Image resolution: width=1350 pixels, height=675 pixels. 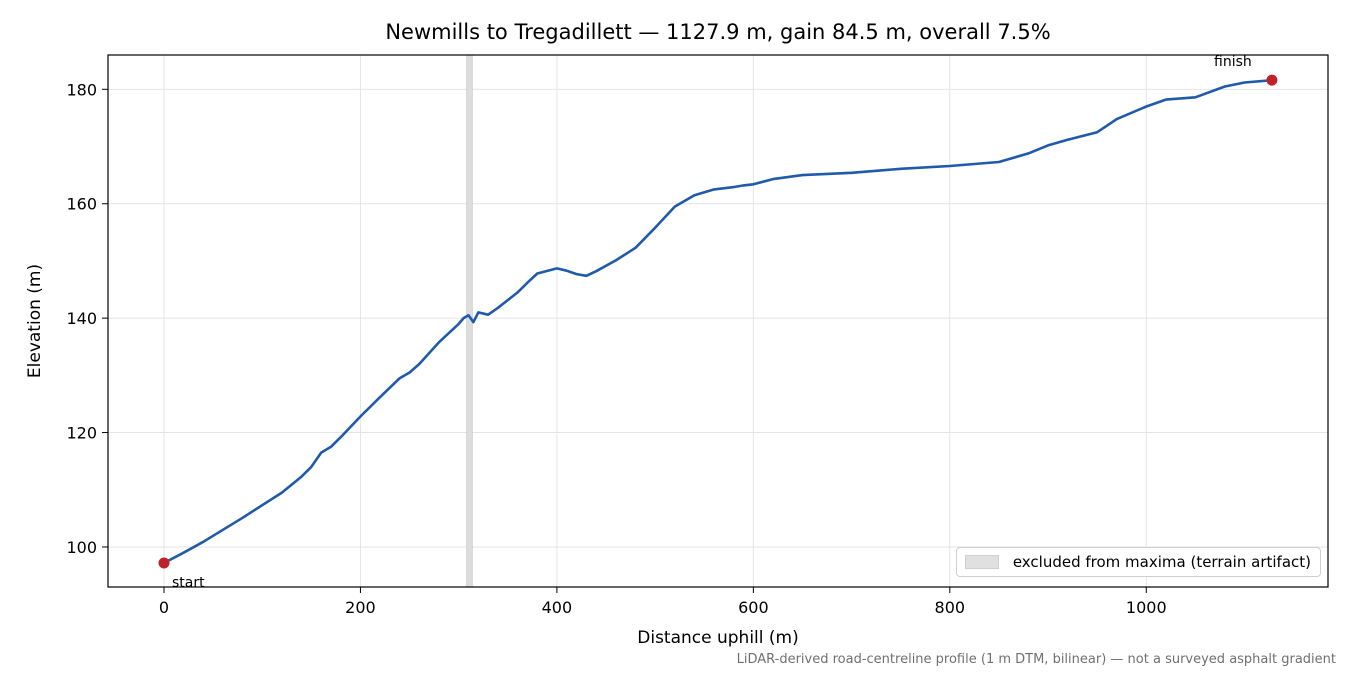 What do you see at coordinates (35, 321) in the screenshot?
I see `y-axis-label: Elevation (m)` at bounding box center [35, 321].